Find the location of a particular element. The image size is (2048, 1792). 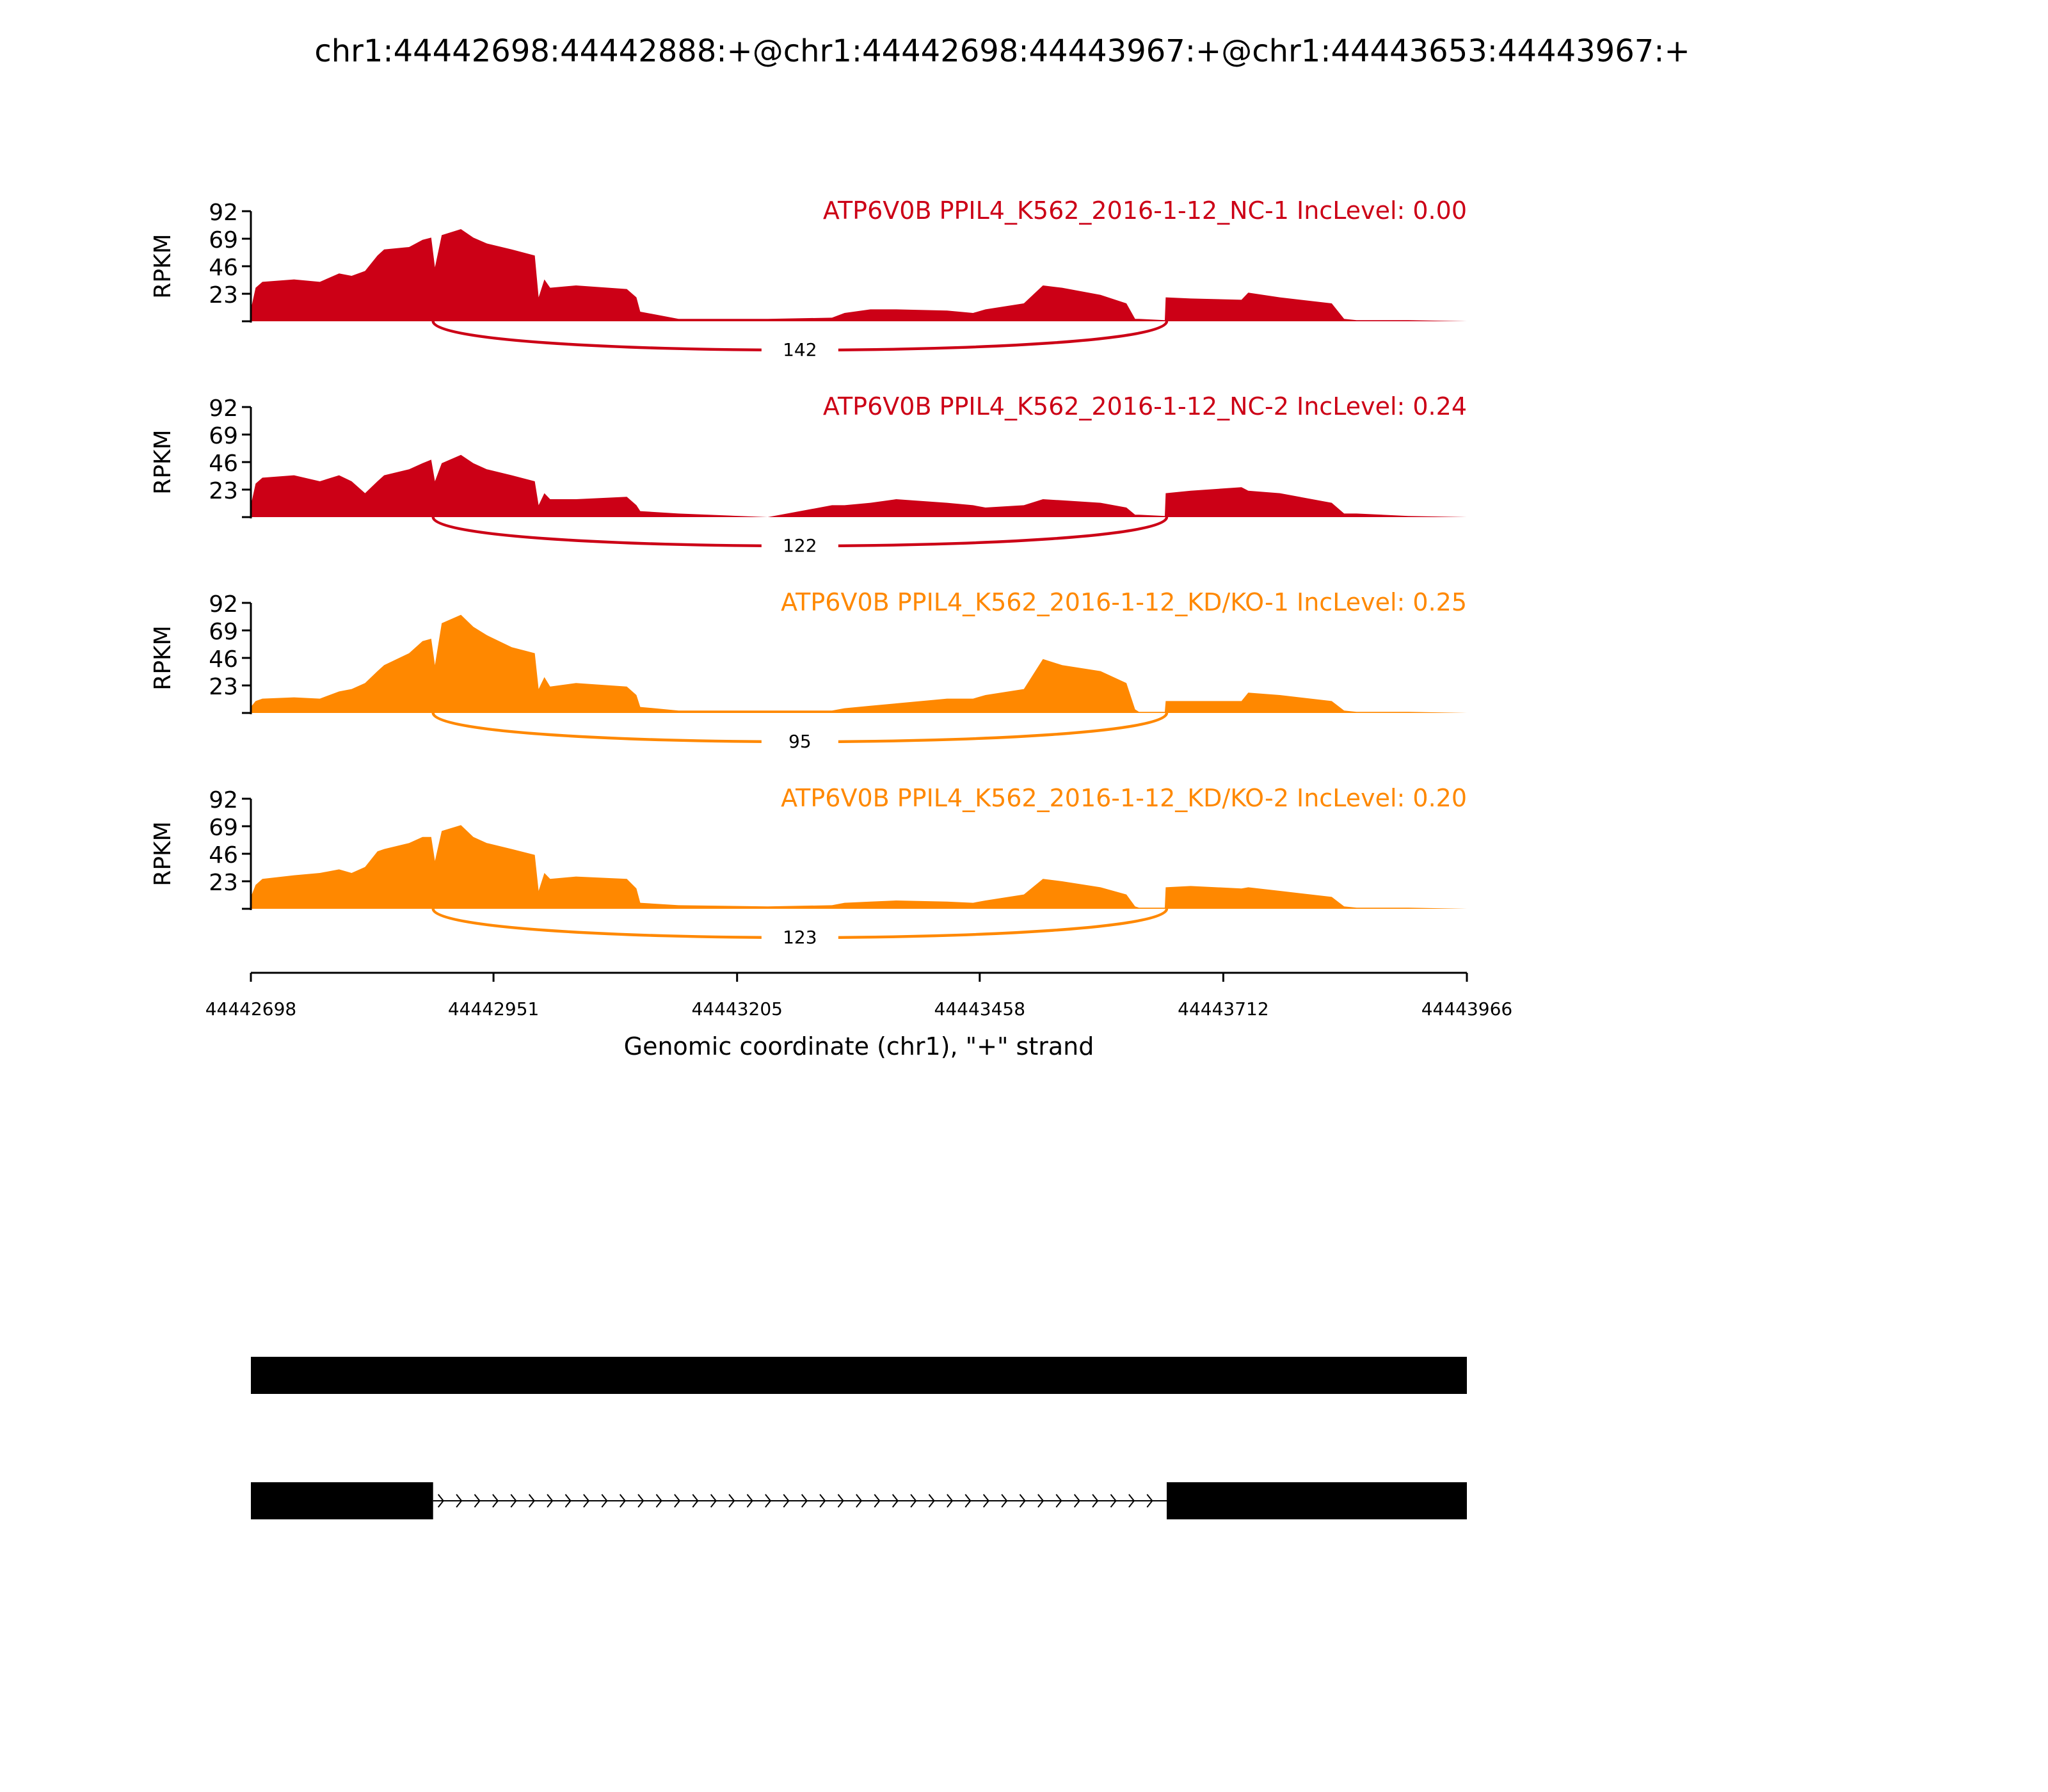

junction-count: 142 is located at coordinates (800, 349).